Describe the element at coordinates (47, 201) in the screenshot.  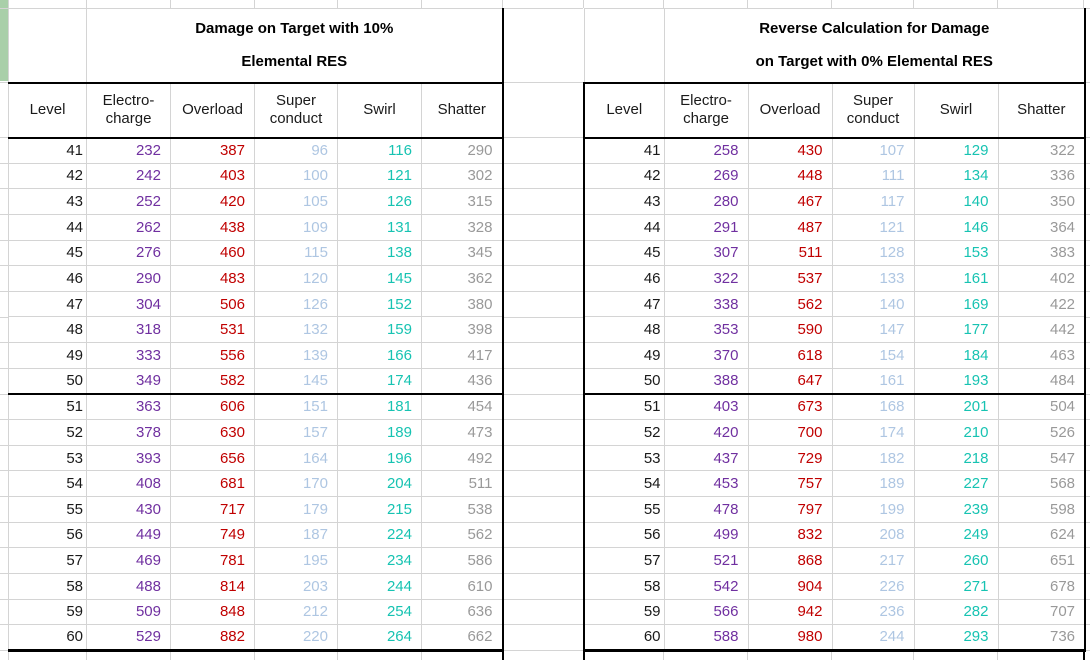
I see `level-cell: 43` at that location.